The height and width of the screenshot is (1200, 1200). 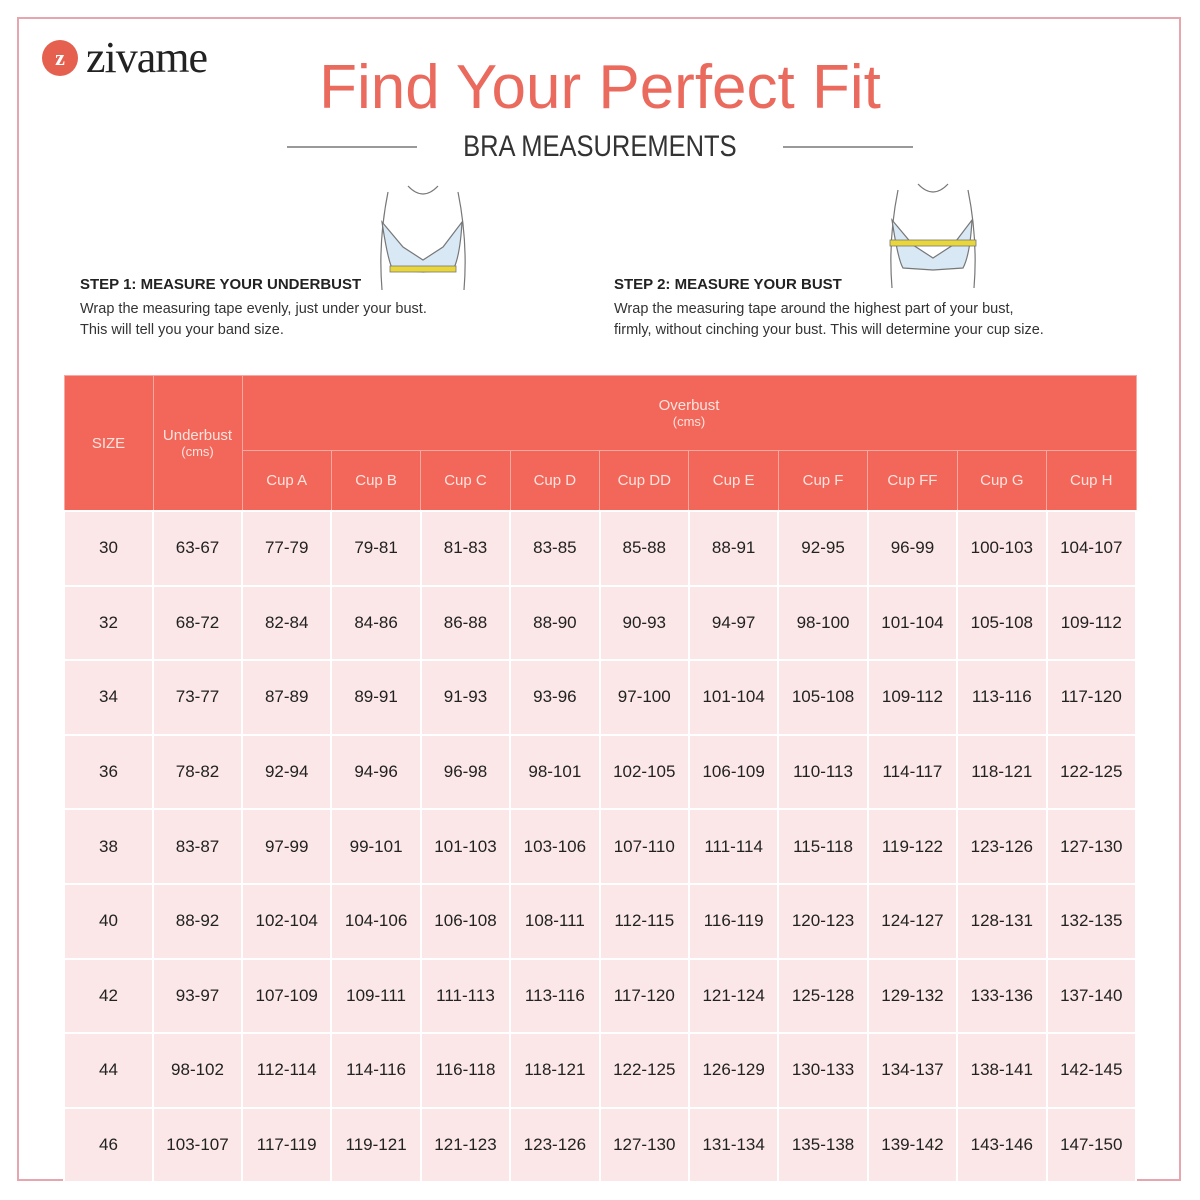 I want to click on overbust-cell: 117-120, so click(x=1091, y=697).